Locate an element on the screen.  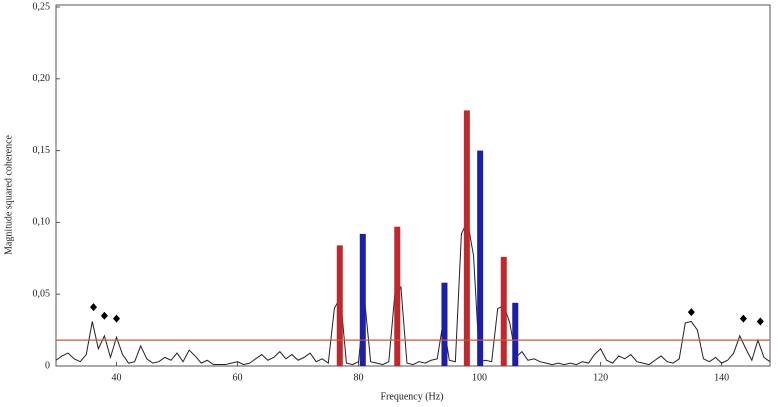
y-tick-label: 0,10 is located at coordinates (42, 222).